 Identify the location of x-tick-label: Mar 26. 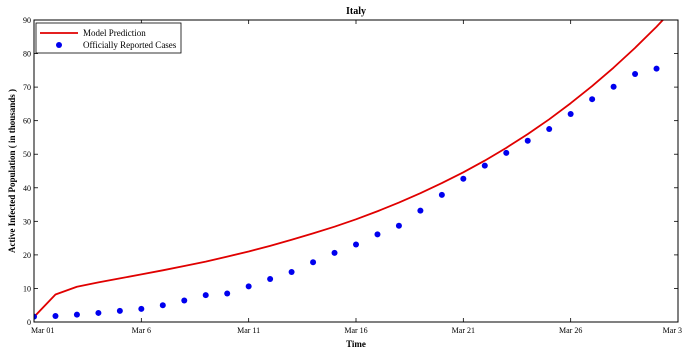
(570, 330).